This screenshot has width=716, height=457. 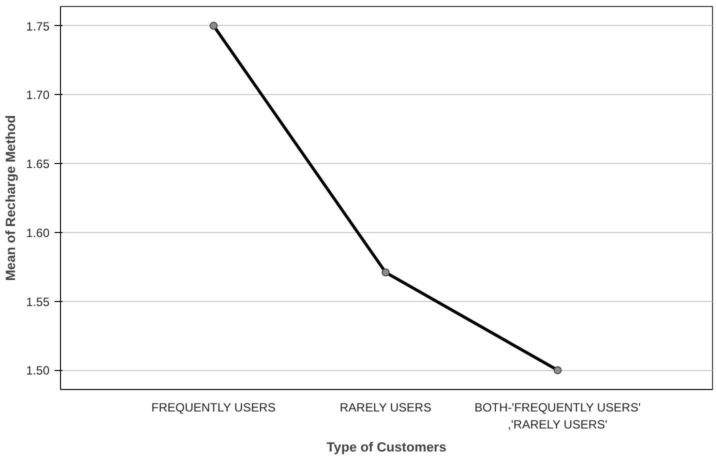 What do you see at coordinates (213, 407) in the screenshot?
I see `x-tick-label: FREQUENTLY USERS` at bounding box center [213, 407].